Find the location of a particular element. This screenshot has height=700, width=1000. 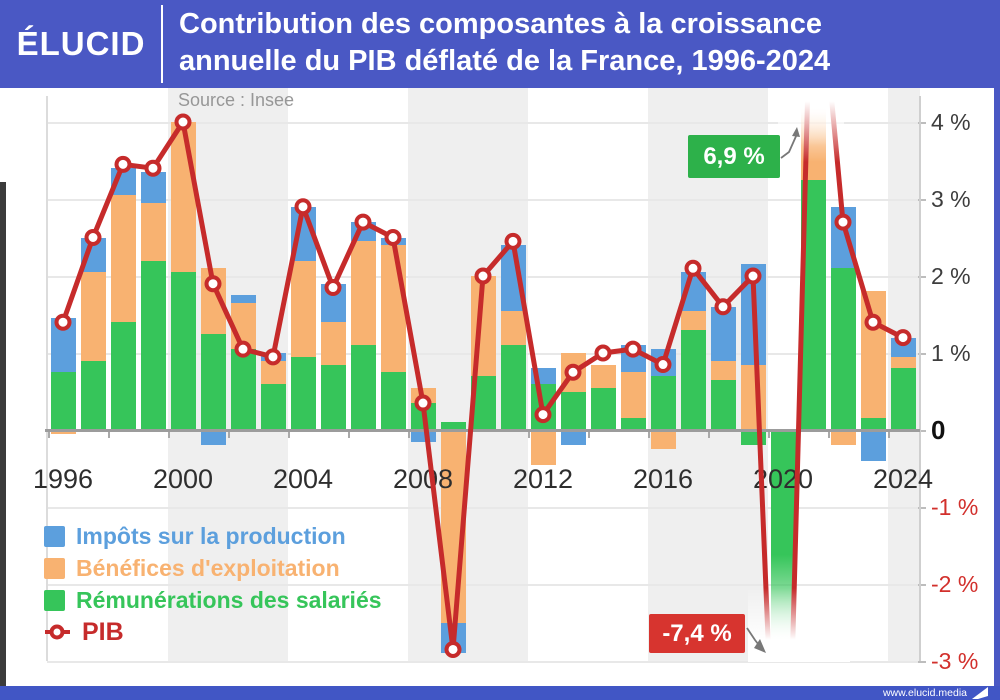

pib-marker-2009 is located at coordinates (453, 649).